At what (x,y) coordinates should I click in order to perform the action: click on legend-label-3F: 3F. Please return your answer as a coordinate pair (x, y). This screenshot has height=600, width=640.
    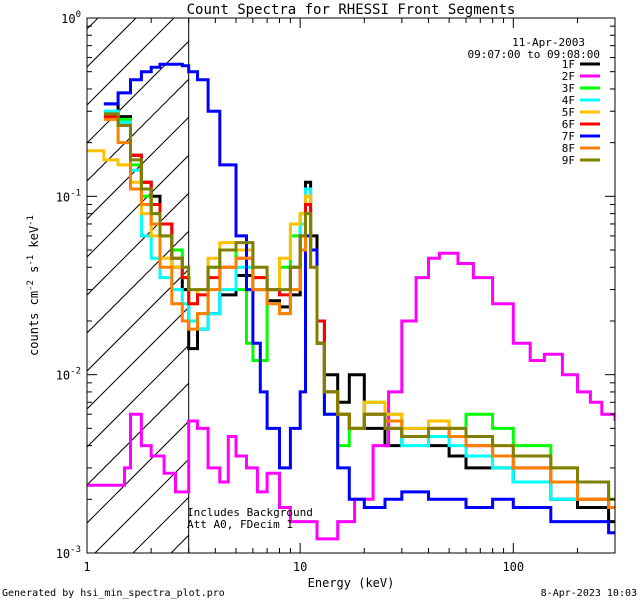
    Looking at the image, I should click on (568, 88).